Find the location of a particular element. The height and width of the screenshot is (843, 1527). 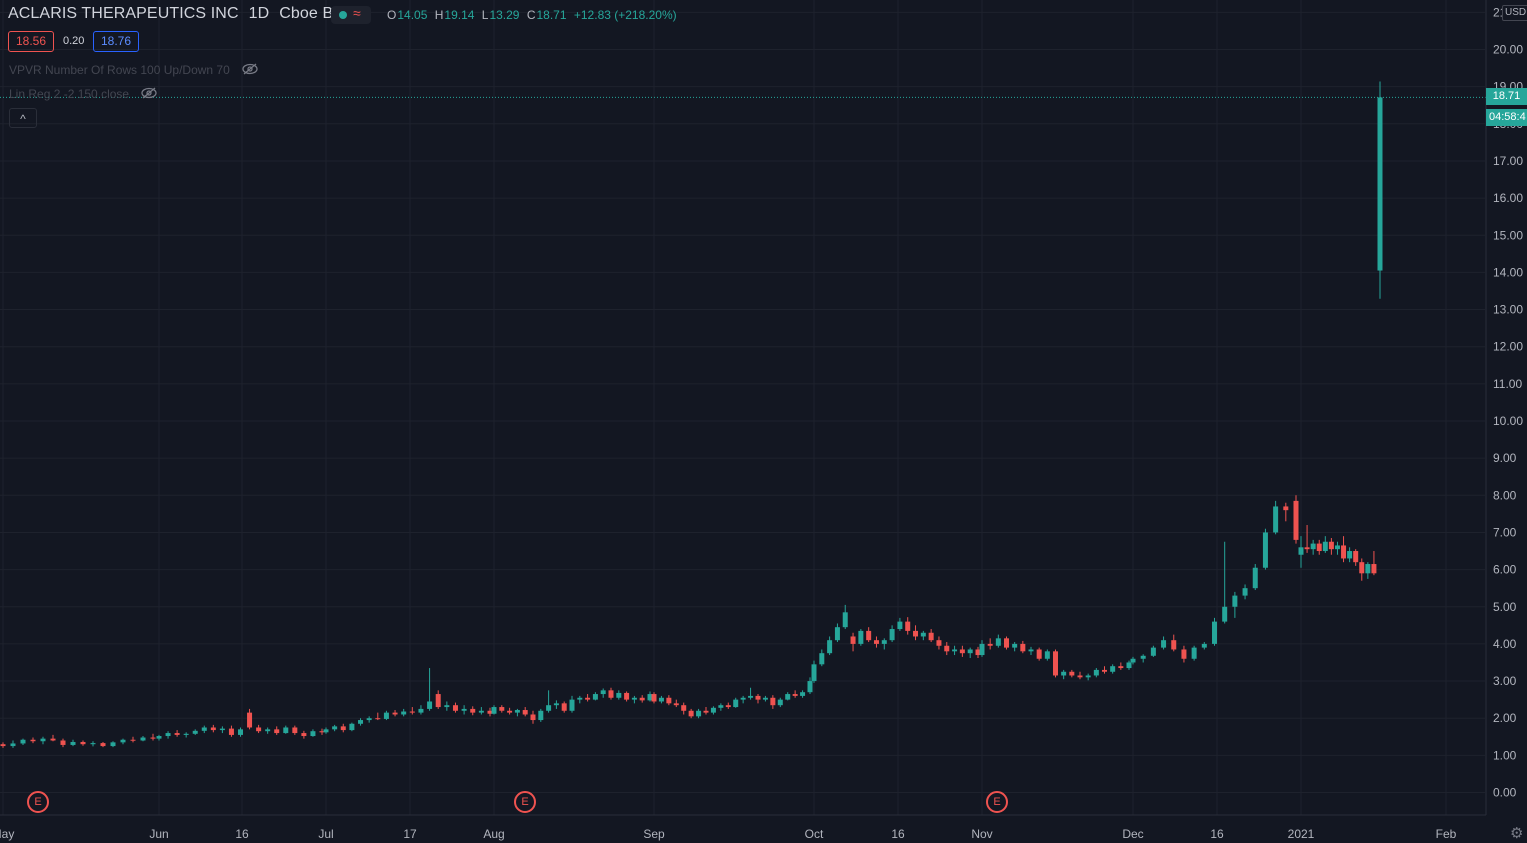

symbol-name: ACLARIS THERAPEUTICS INC is located at coordinates (123, 13).